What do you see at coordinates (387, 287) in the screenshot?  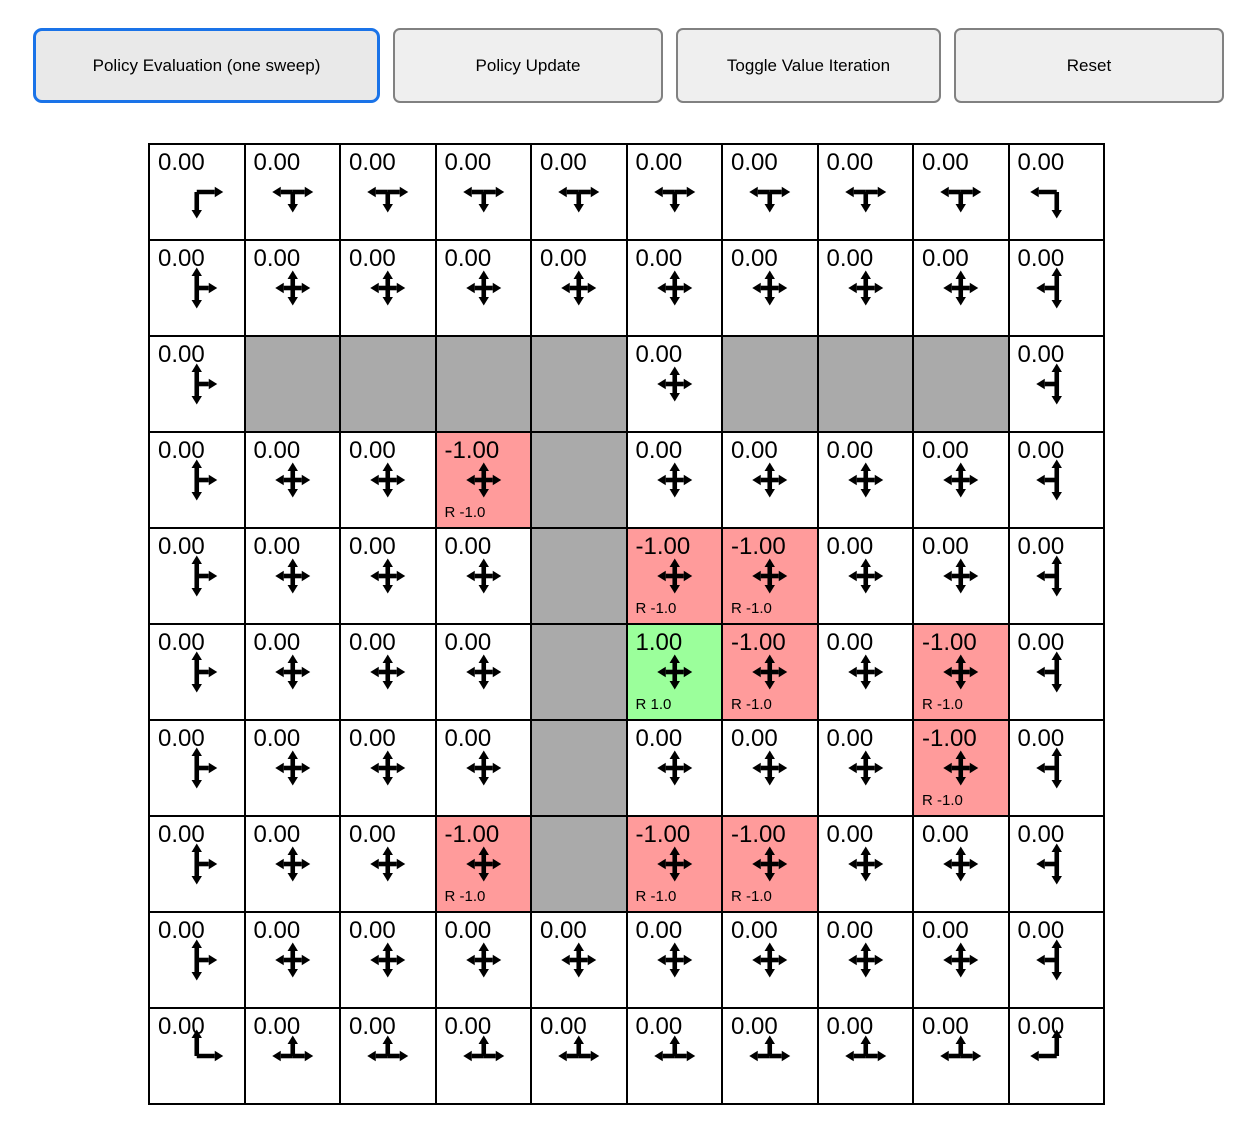 I see `grid-cell-r1c2: 0.00` at bounding box center [387, 287].